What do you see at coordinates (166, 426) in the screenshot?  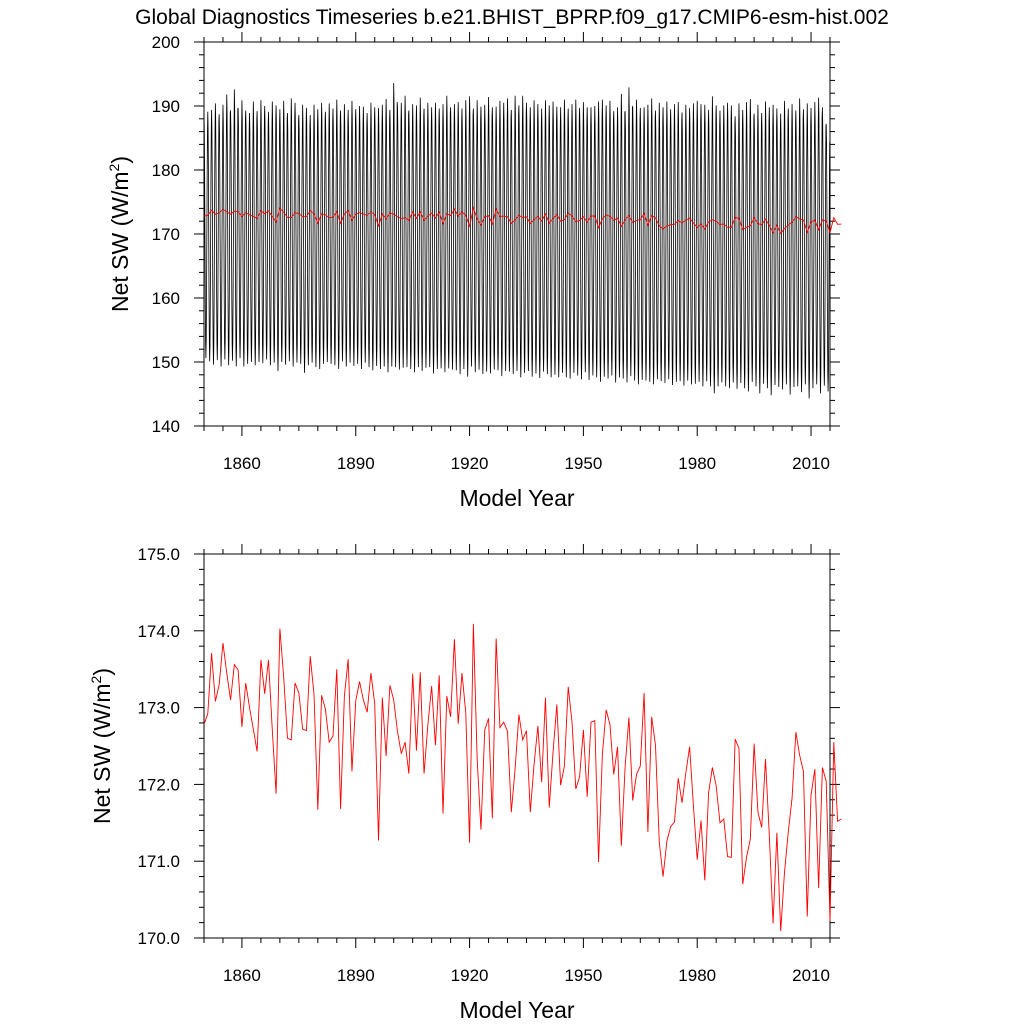 I see `y-tick-label: 140` at bounding box center [166, 426].